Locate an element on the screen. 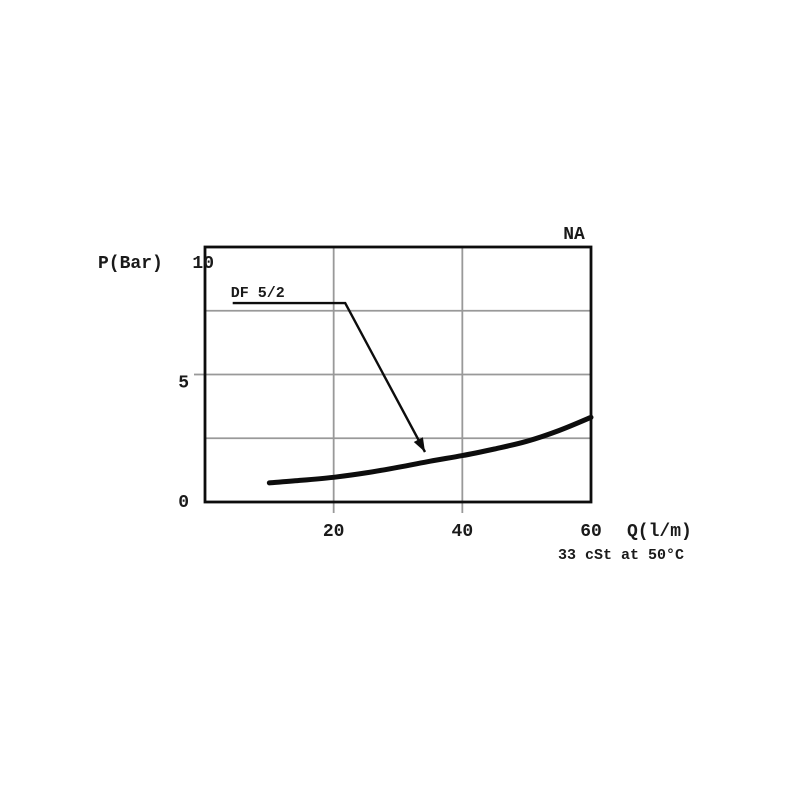 This screenshot has width=800, height=805. df-5-2-label: DF 5/2 is located at coordinates (258, 293).